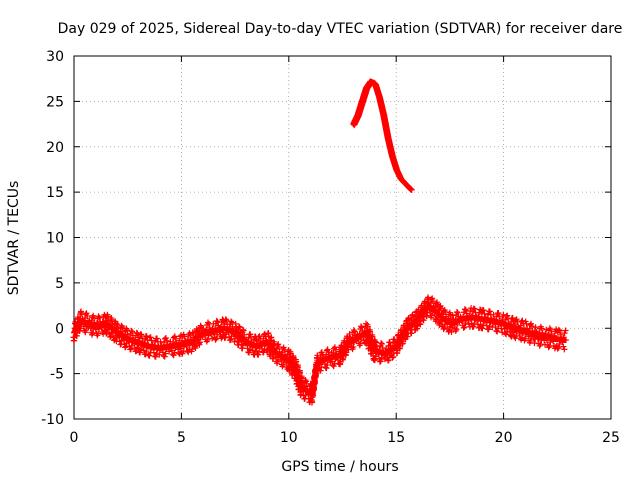 This screenshot has height=480, width=640. Describe the element at coordinates (181, 438) in the screenshot. I see `x-tick-label: 5` at that location.